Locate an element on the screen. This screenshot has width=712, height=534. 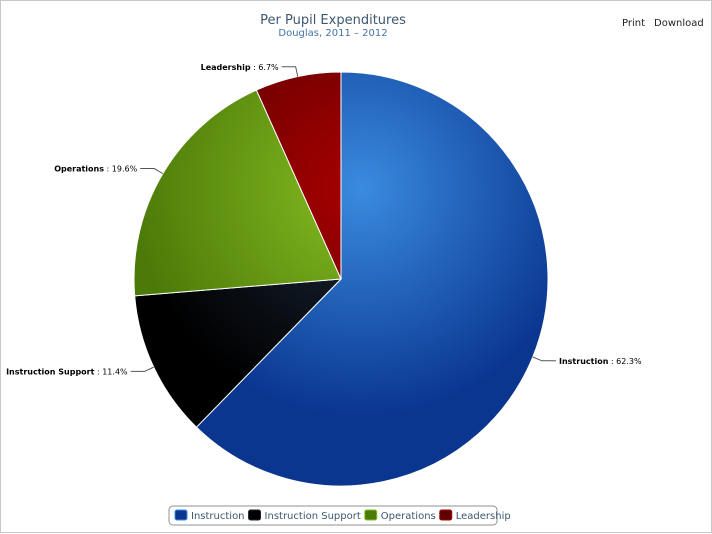
chart-subtitle: Douglas, 2011 – 2012 is located at coordinates (332, 33).